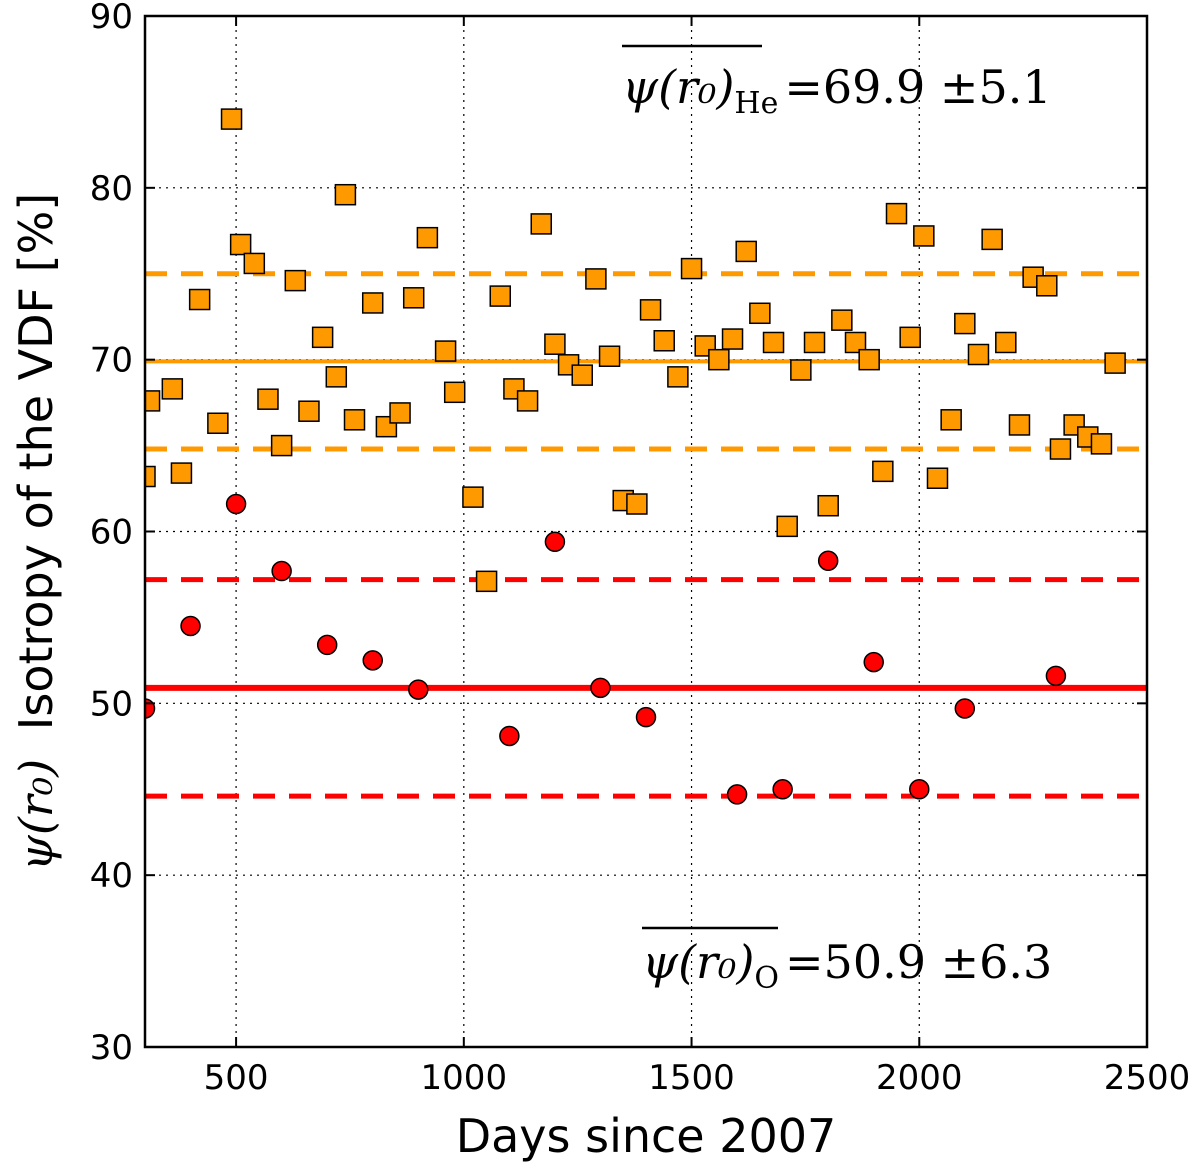  Describe the element at coordinates (111, 533) in the screenshot. I see `y-tick-label: 60` at that location.